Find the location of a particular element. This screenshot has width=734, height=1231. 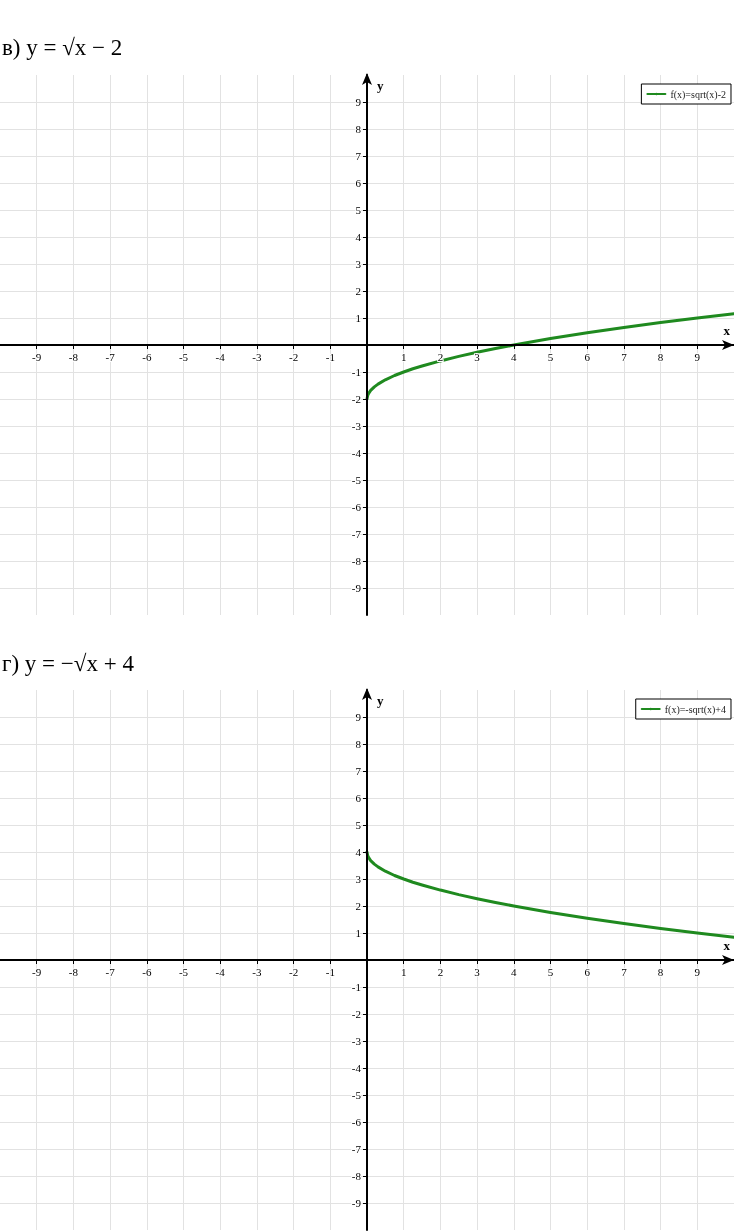

legend-label: f(x)=sqrt(x)-2 is located at coordinates (698, 94).